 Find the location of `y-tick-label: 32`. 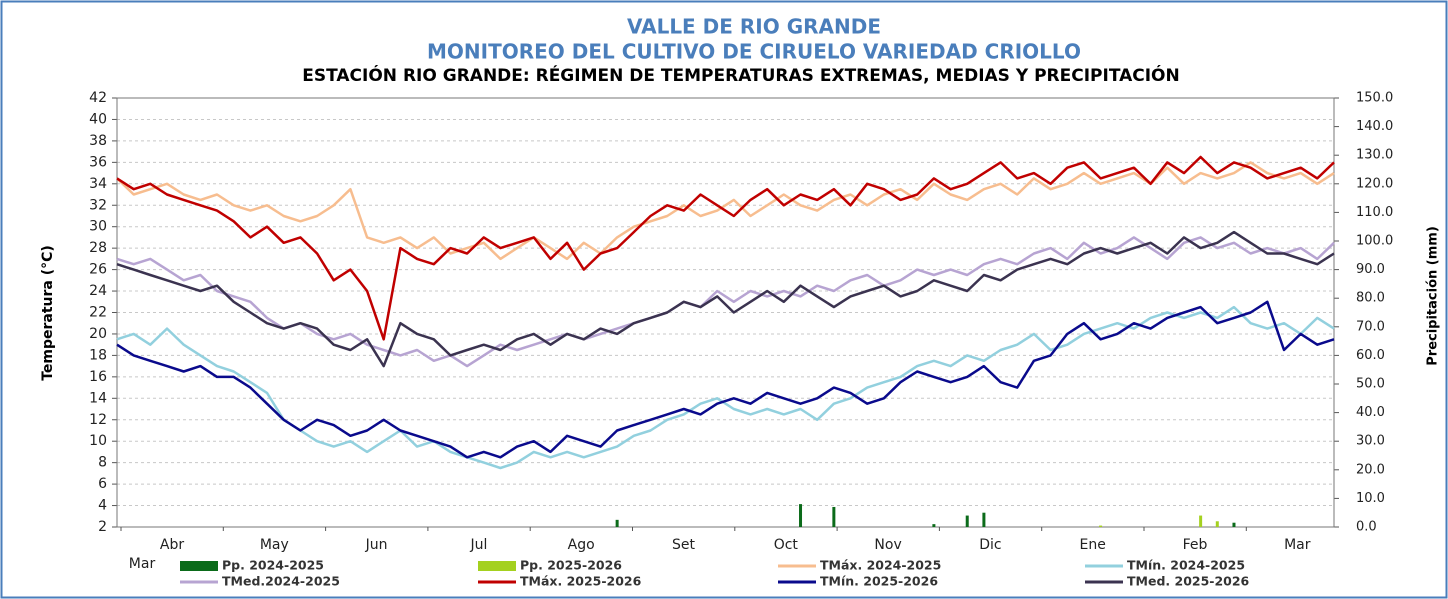

y-tick-label: 32 is located at coordinates (98, 205).